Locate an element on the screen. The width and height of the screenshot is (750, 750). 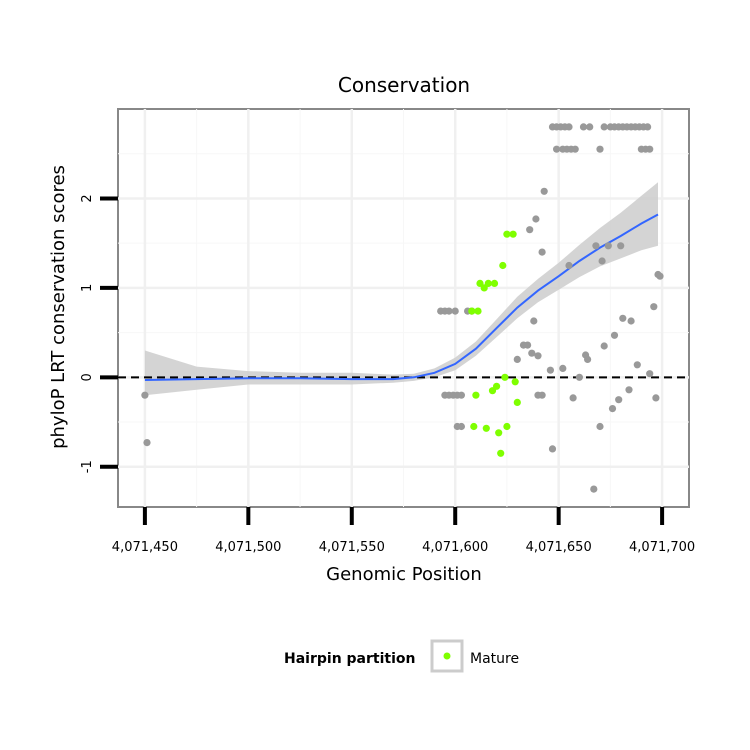
y-tick-label: 0 is located at coordinates (87, 377).